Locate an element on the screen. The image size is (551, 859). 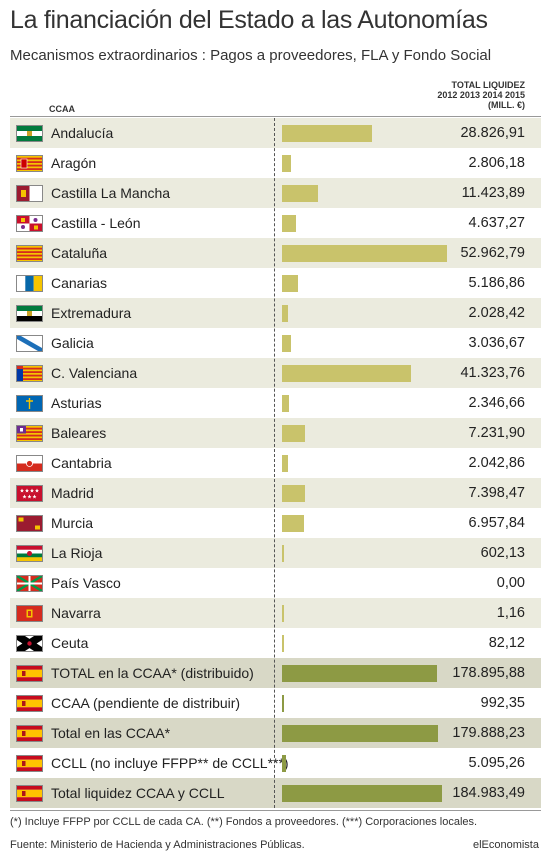
value-label: 6.957,84 is located at coordinates (496, 523).